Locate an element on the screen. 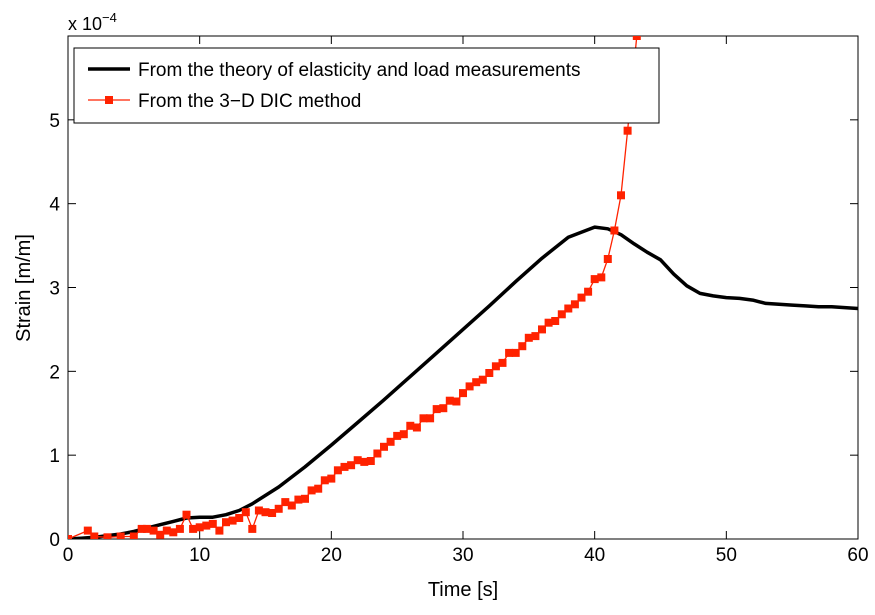  y-multiplier-label: x 10−4 is located at coordinates (92, 22).